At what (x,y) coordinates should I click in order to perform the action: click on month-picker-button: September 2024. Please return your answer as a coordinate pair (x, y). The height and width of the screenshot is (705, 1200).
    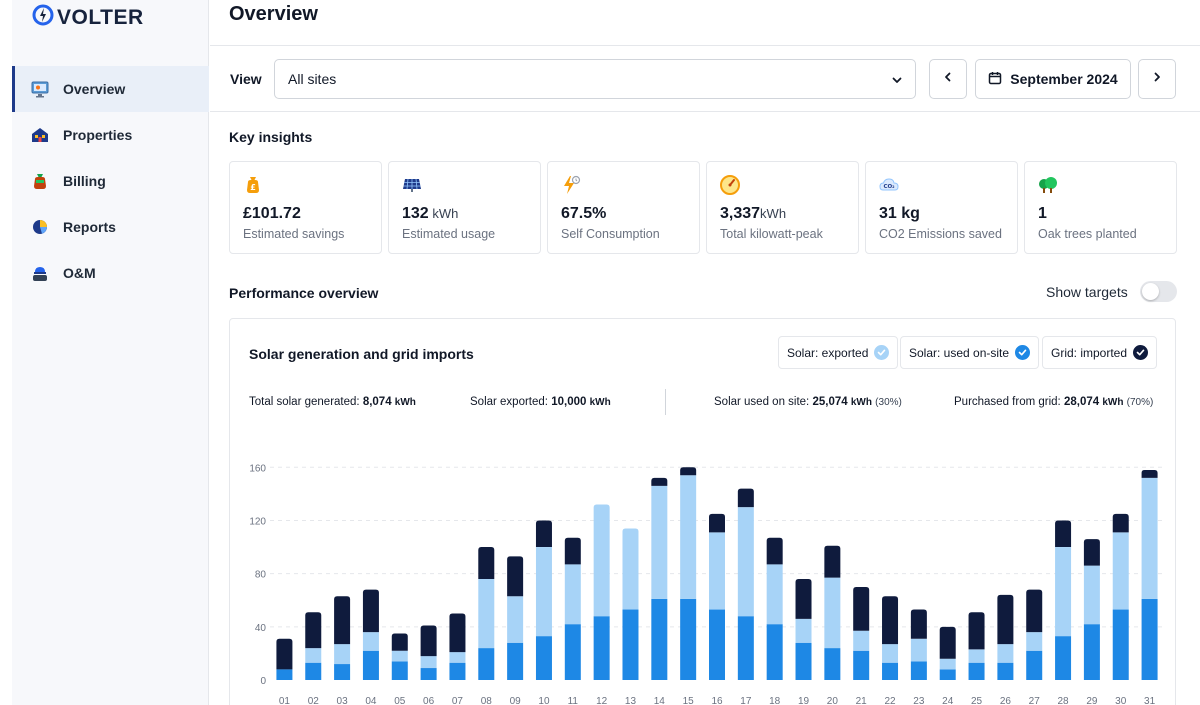
    Looking at the image, I should click on (1053, 79).